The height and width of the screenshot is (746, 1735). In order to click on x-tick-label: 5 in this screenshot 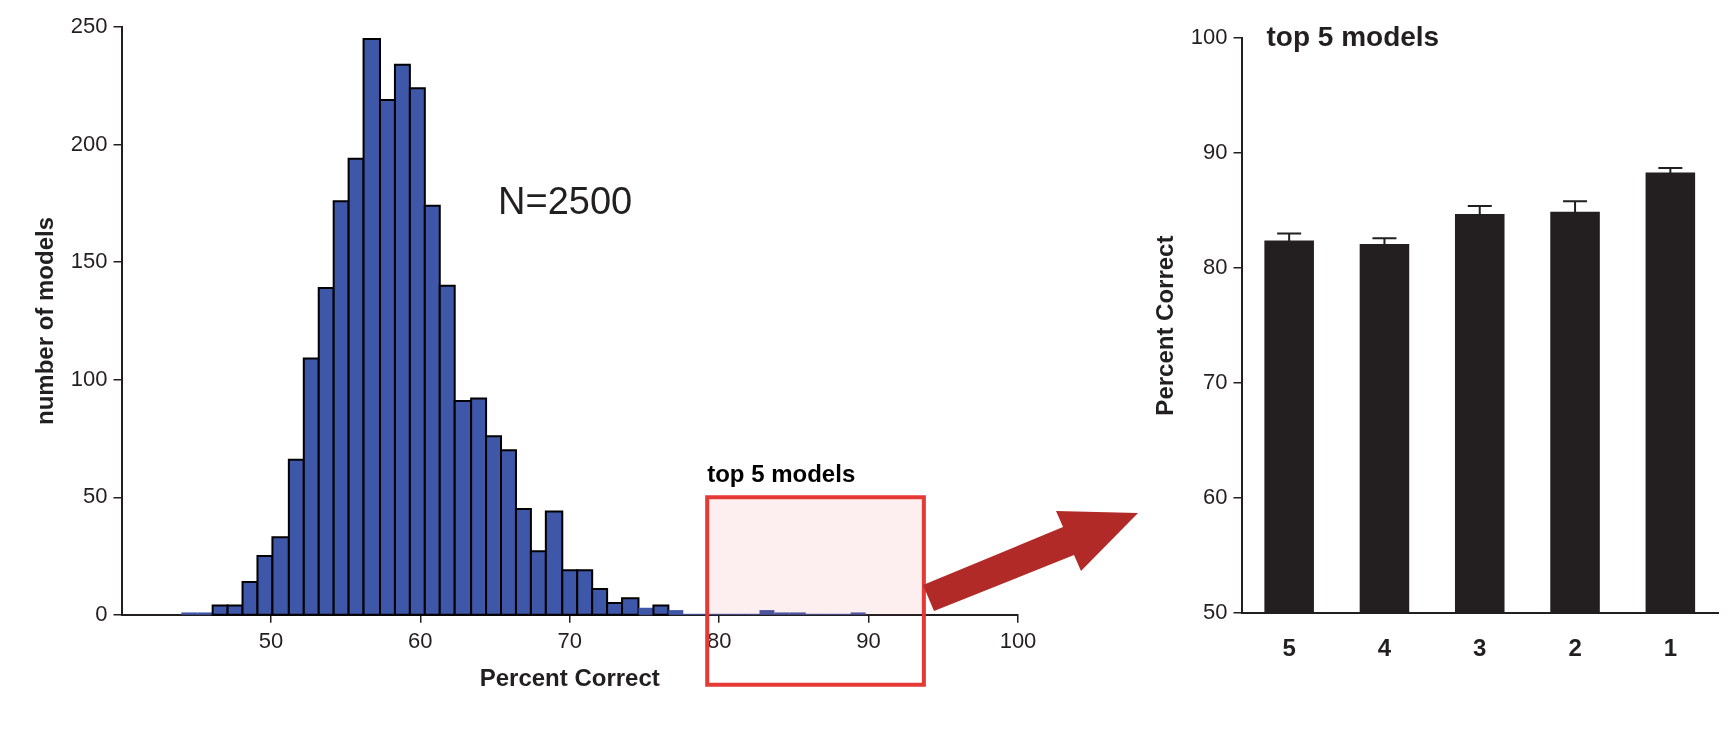, I will do `click(1289, 648)`.